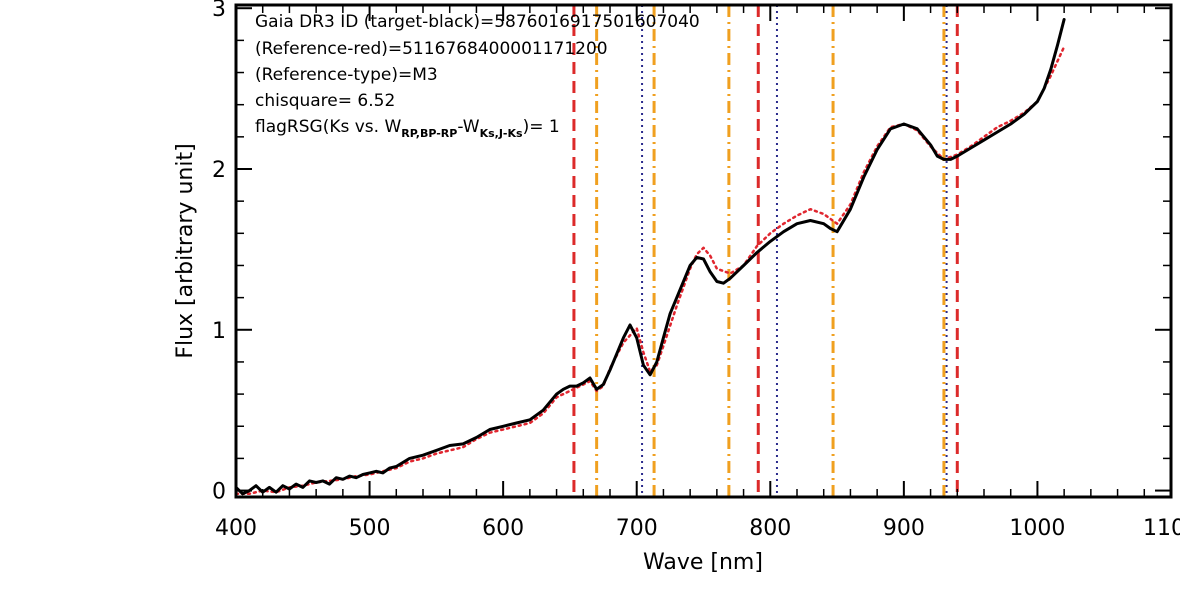 This screenshot has width=1180, height=595. I want to click on annotation-chisquare: chisquare= 6.52, so click(325, 101).